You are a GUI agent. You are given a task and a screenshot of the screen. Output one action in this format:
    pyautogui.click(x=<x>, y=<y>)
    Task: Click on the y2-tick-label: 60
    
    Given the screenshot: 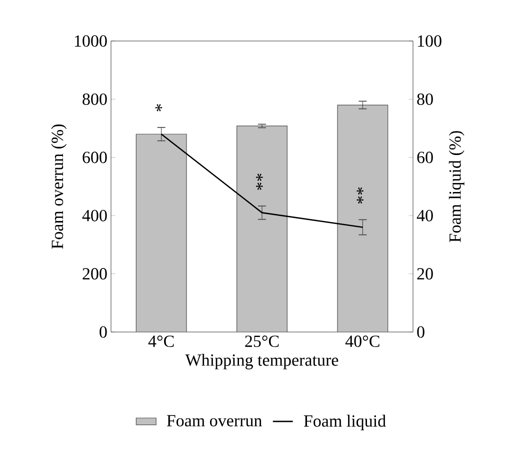 What is the action you would take?
    pyautogui.click(x=425, y=158)
    